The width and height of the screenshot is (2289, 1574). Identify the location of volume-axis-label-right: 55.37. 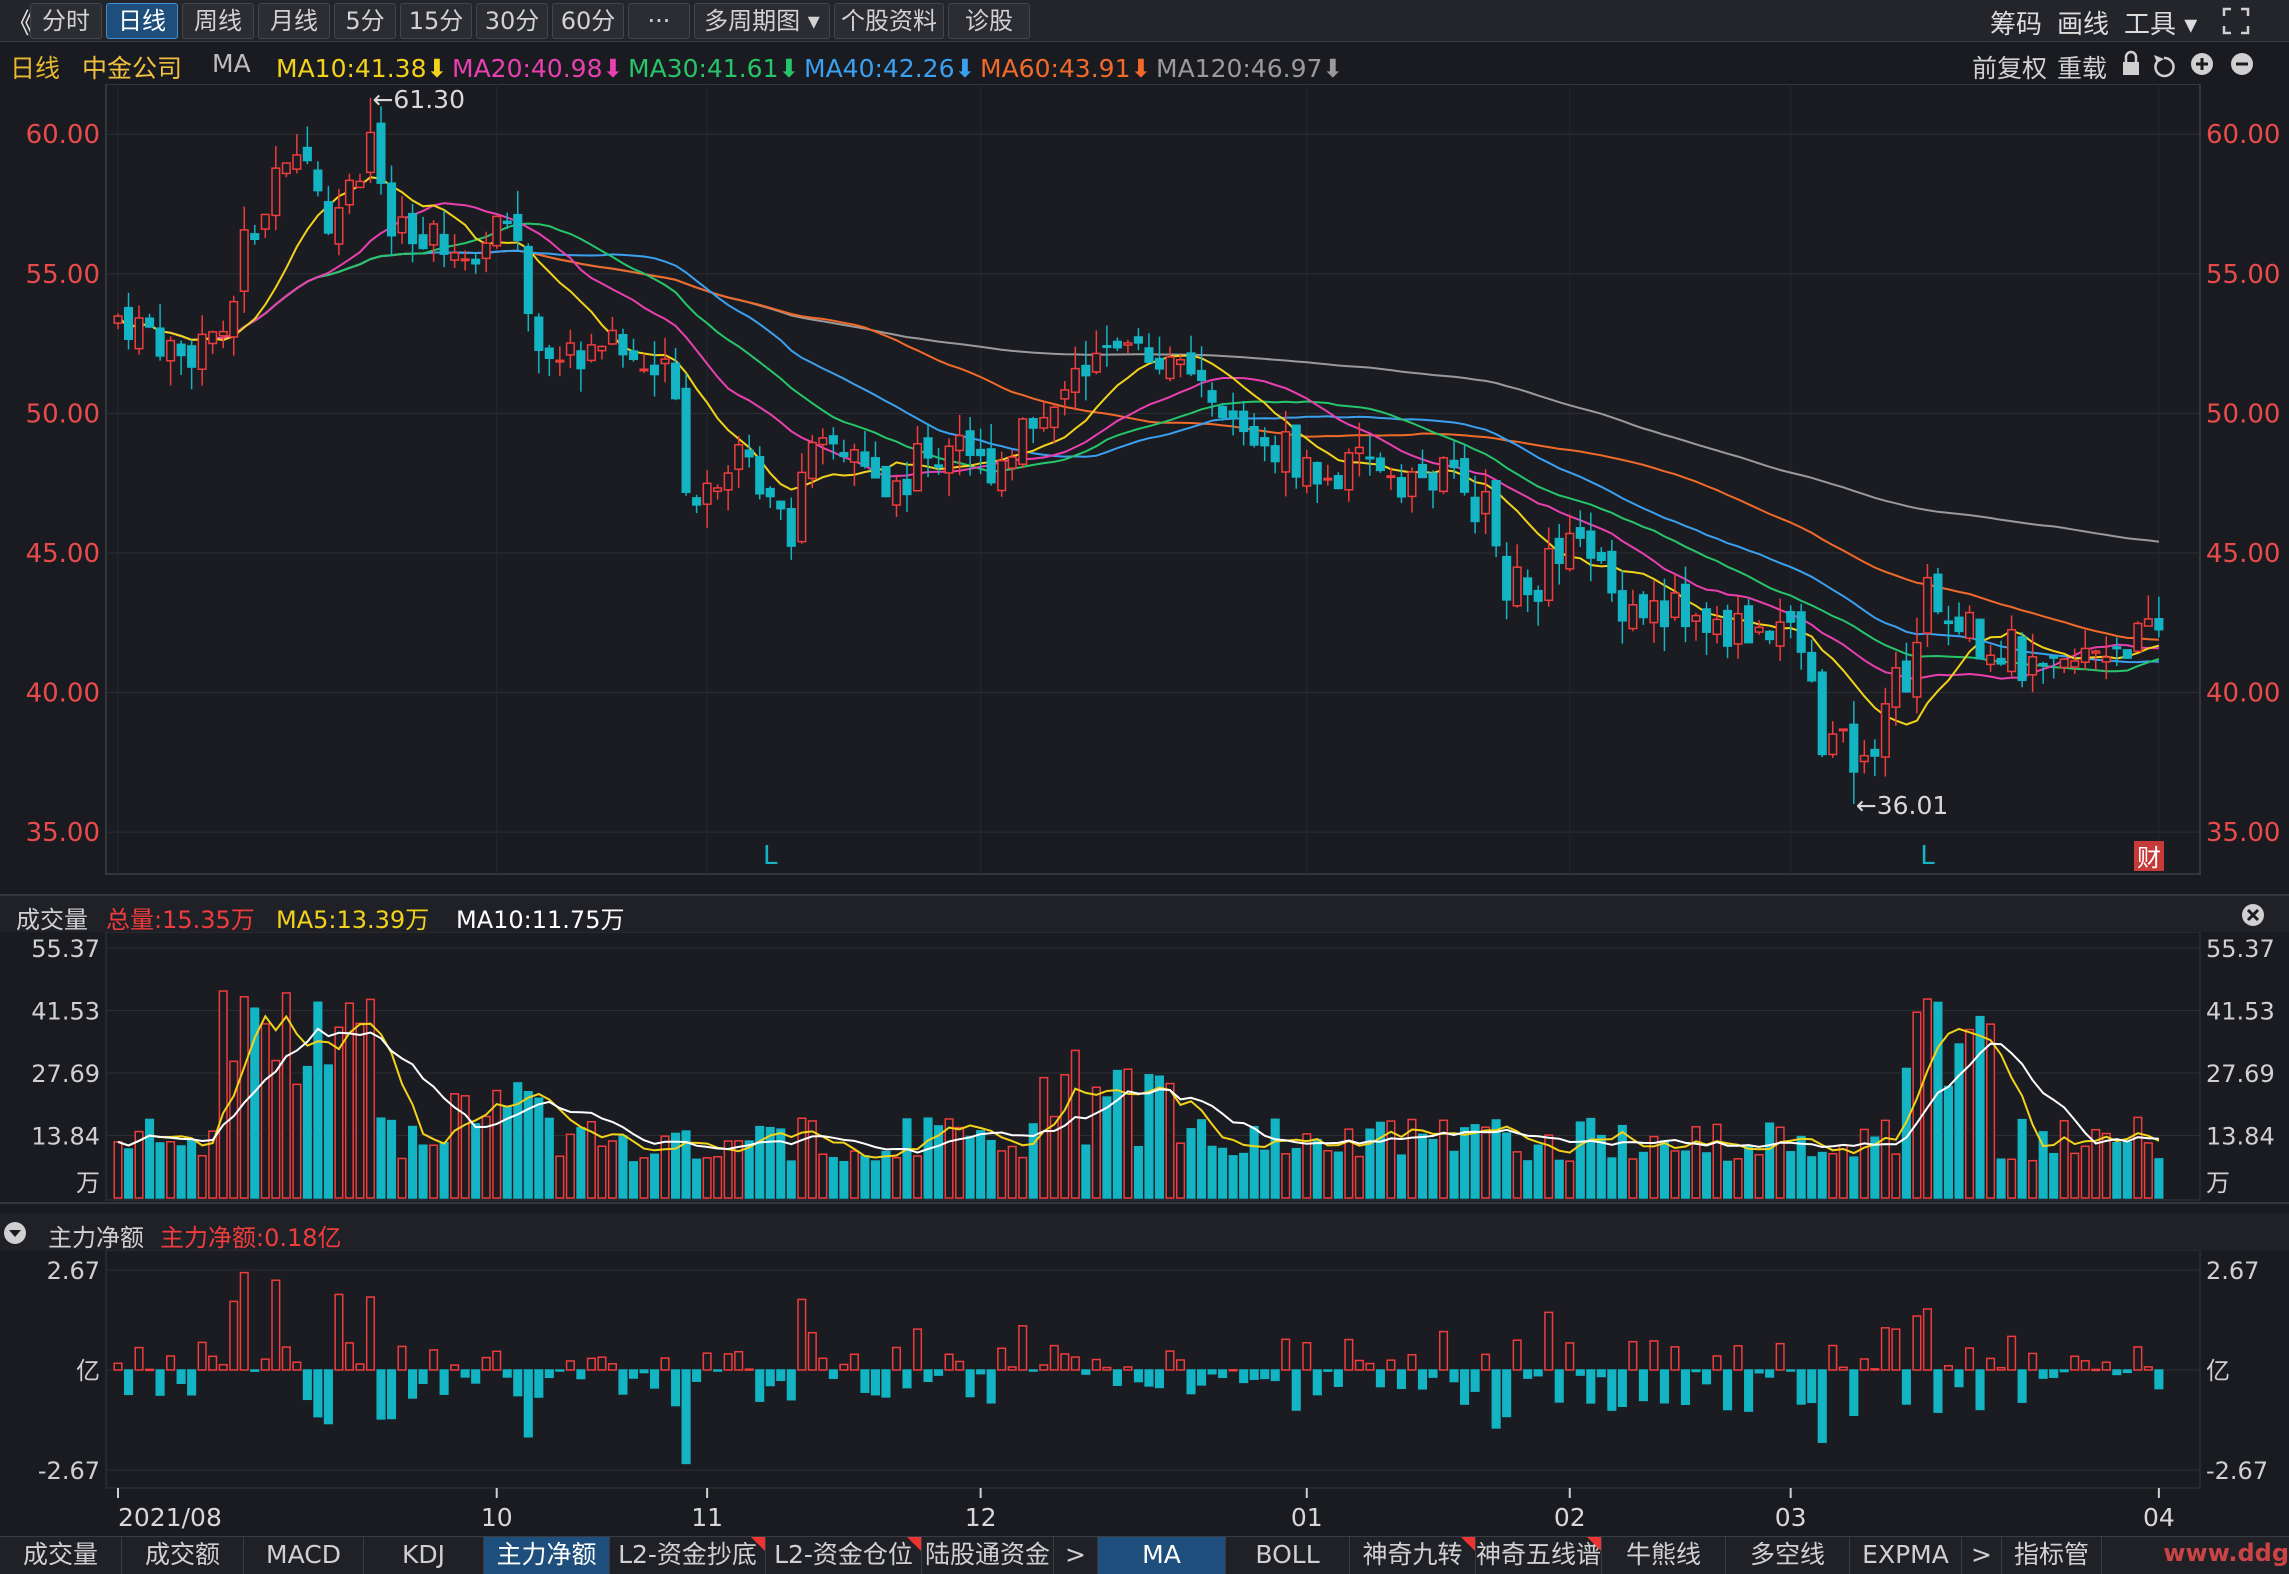
(2240, 949).